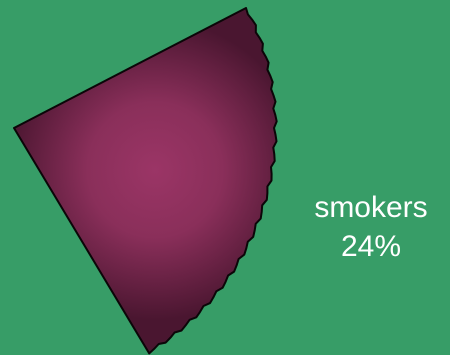 The height and width of the screenshot is (355, 450). What do you see at coordinates (371, 246) in the screenshot?
I see `slice-label-value: 24%` at bounding box center [371, 246].